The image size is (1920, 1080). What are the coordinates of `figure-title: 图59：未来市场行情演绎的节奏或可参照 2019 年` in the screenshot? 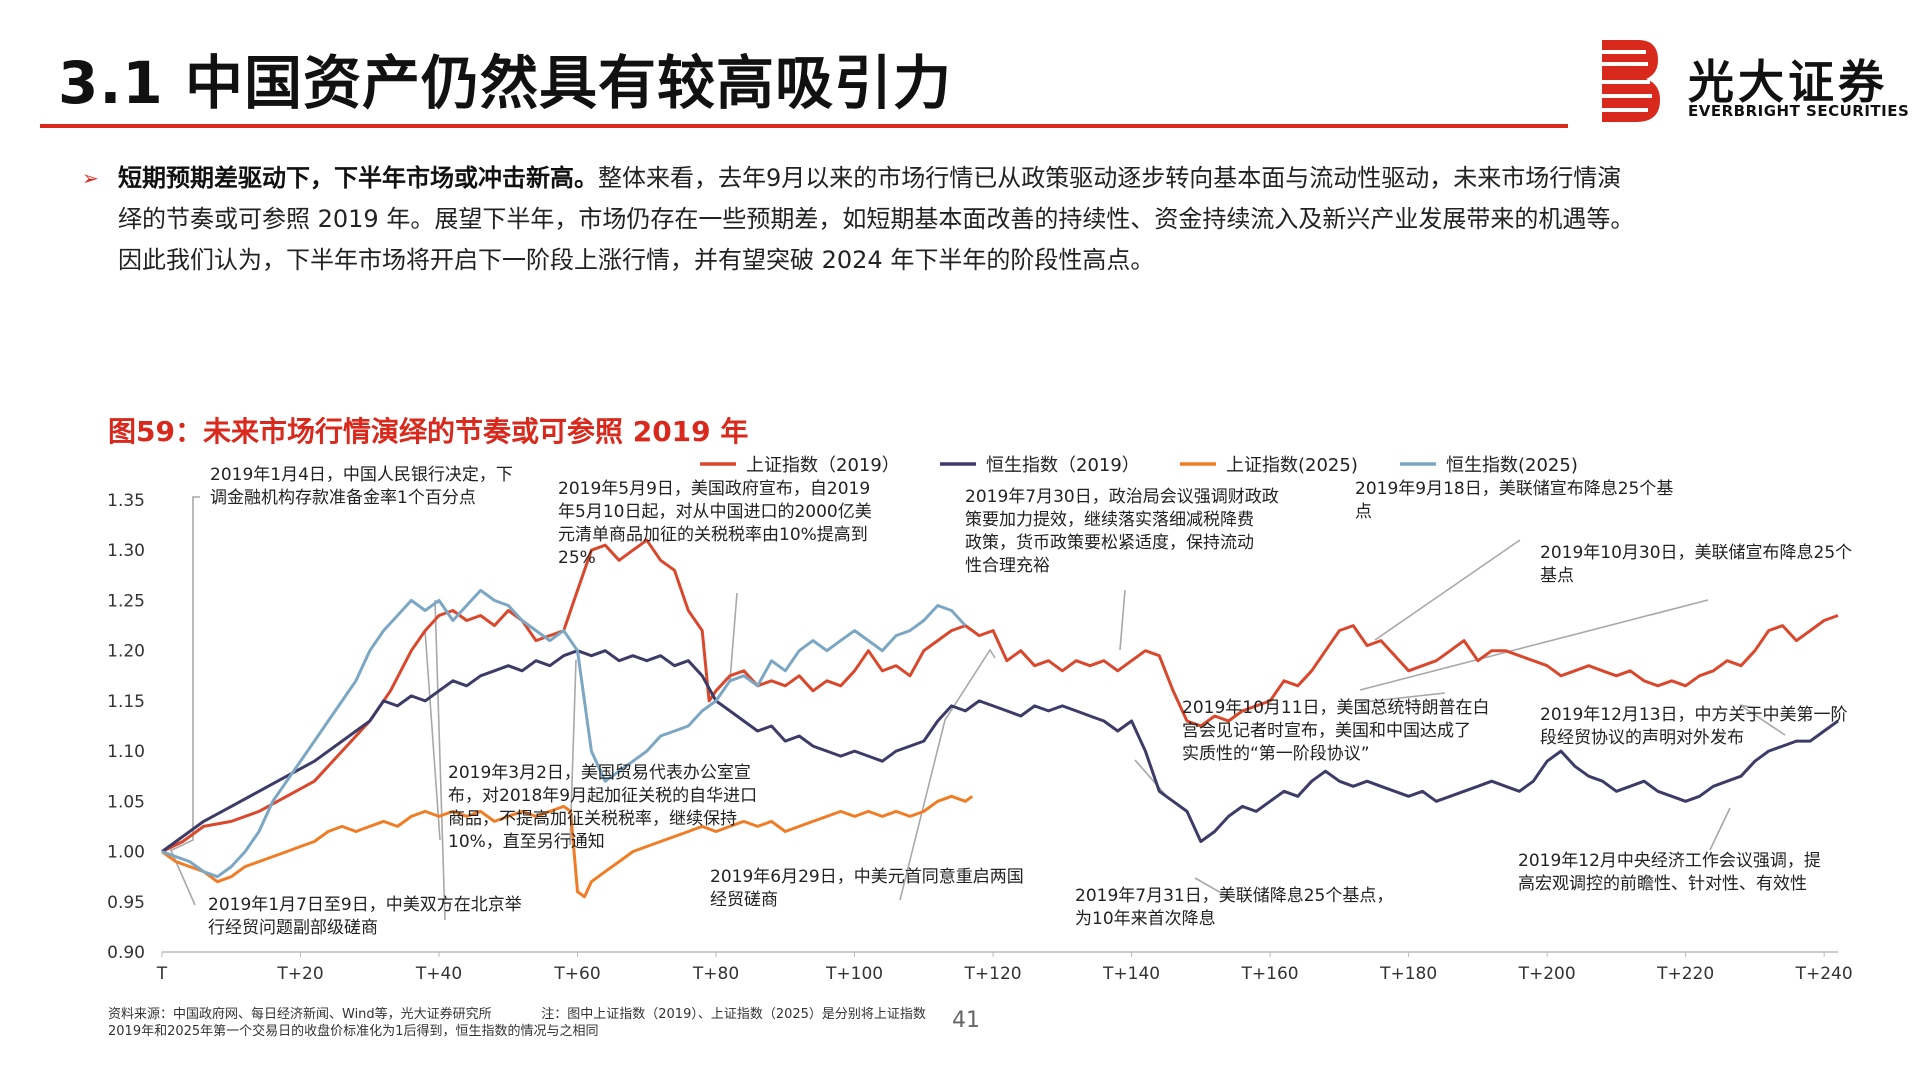 It's located at (428, 431).